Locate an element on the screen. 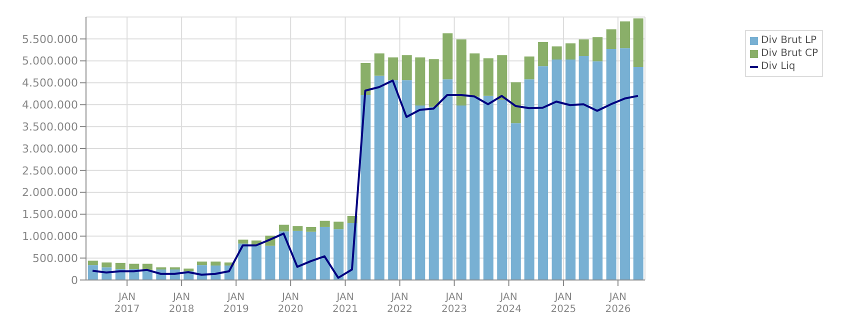 The image size is (851, 313). y-tick-label: 1.000.000 is located at coordinates (50, 237).